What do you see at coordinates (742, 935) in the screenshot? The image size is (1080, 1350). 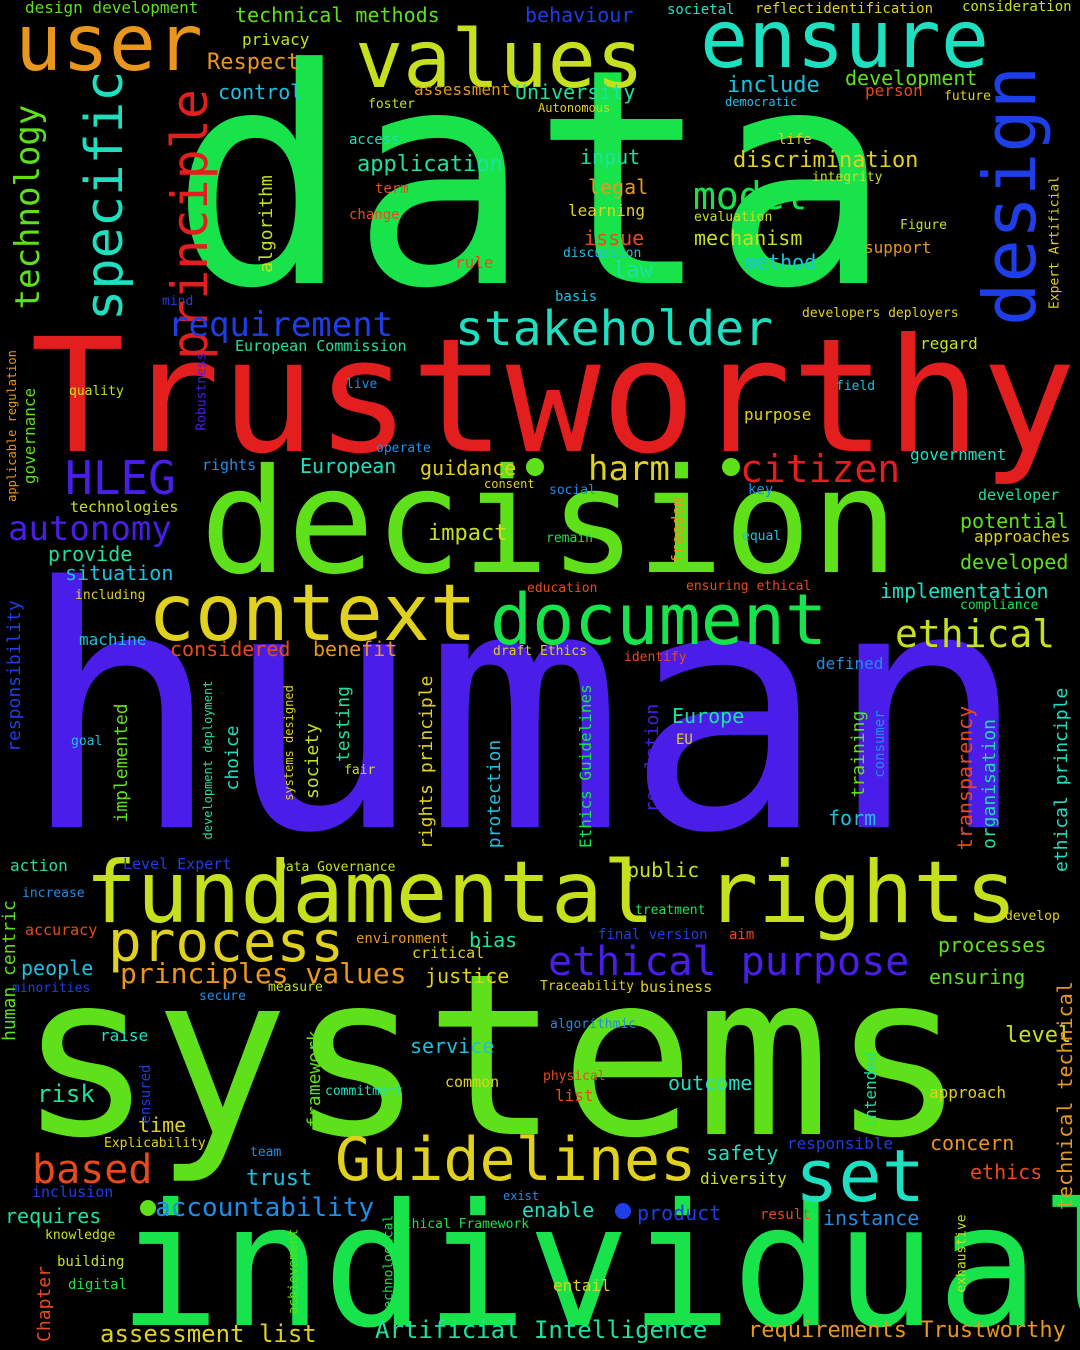 I see `word-aim: aim` at bounding box center [742, 935].